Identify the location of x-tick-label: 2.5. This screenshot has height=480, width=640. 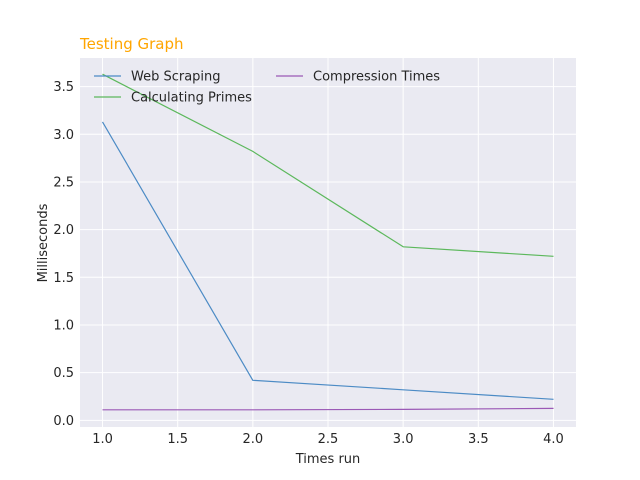
(328, 439).